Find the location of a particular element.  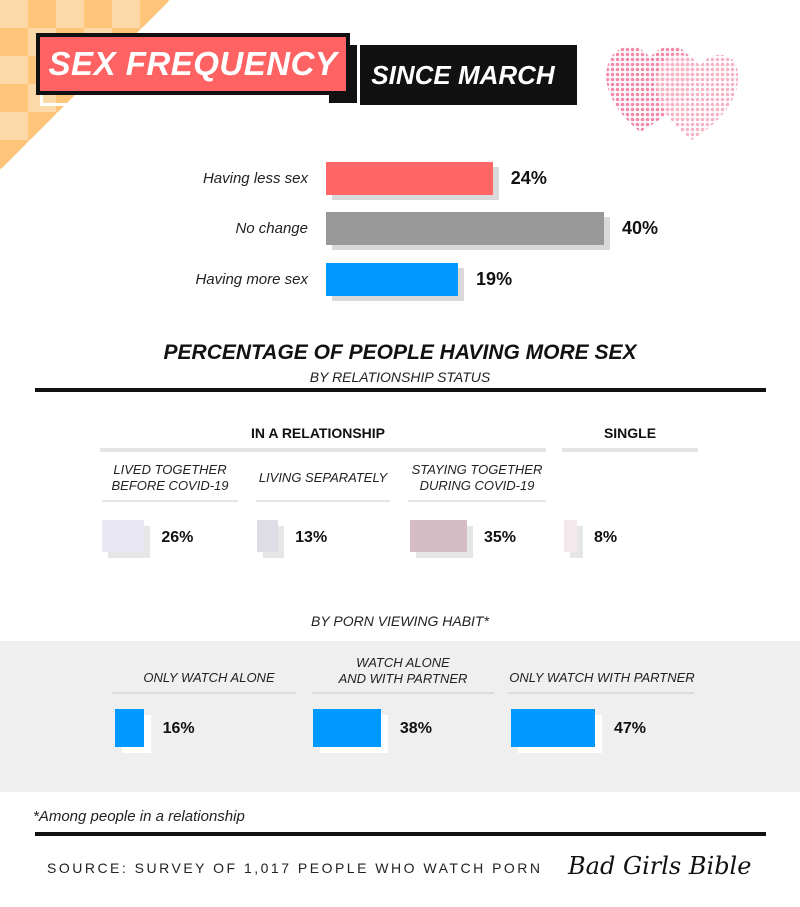

value-label-watch-alone: 16% is located at coordinates (178, 728).